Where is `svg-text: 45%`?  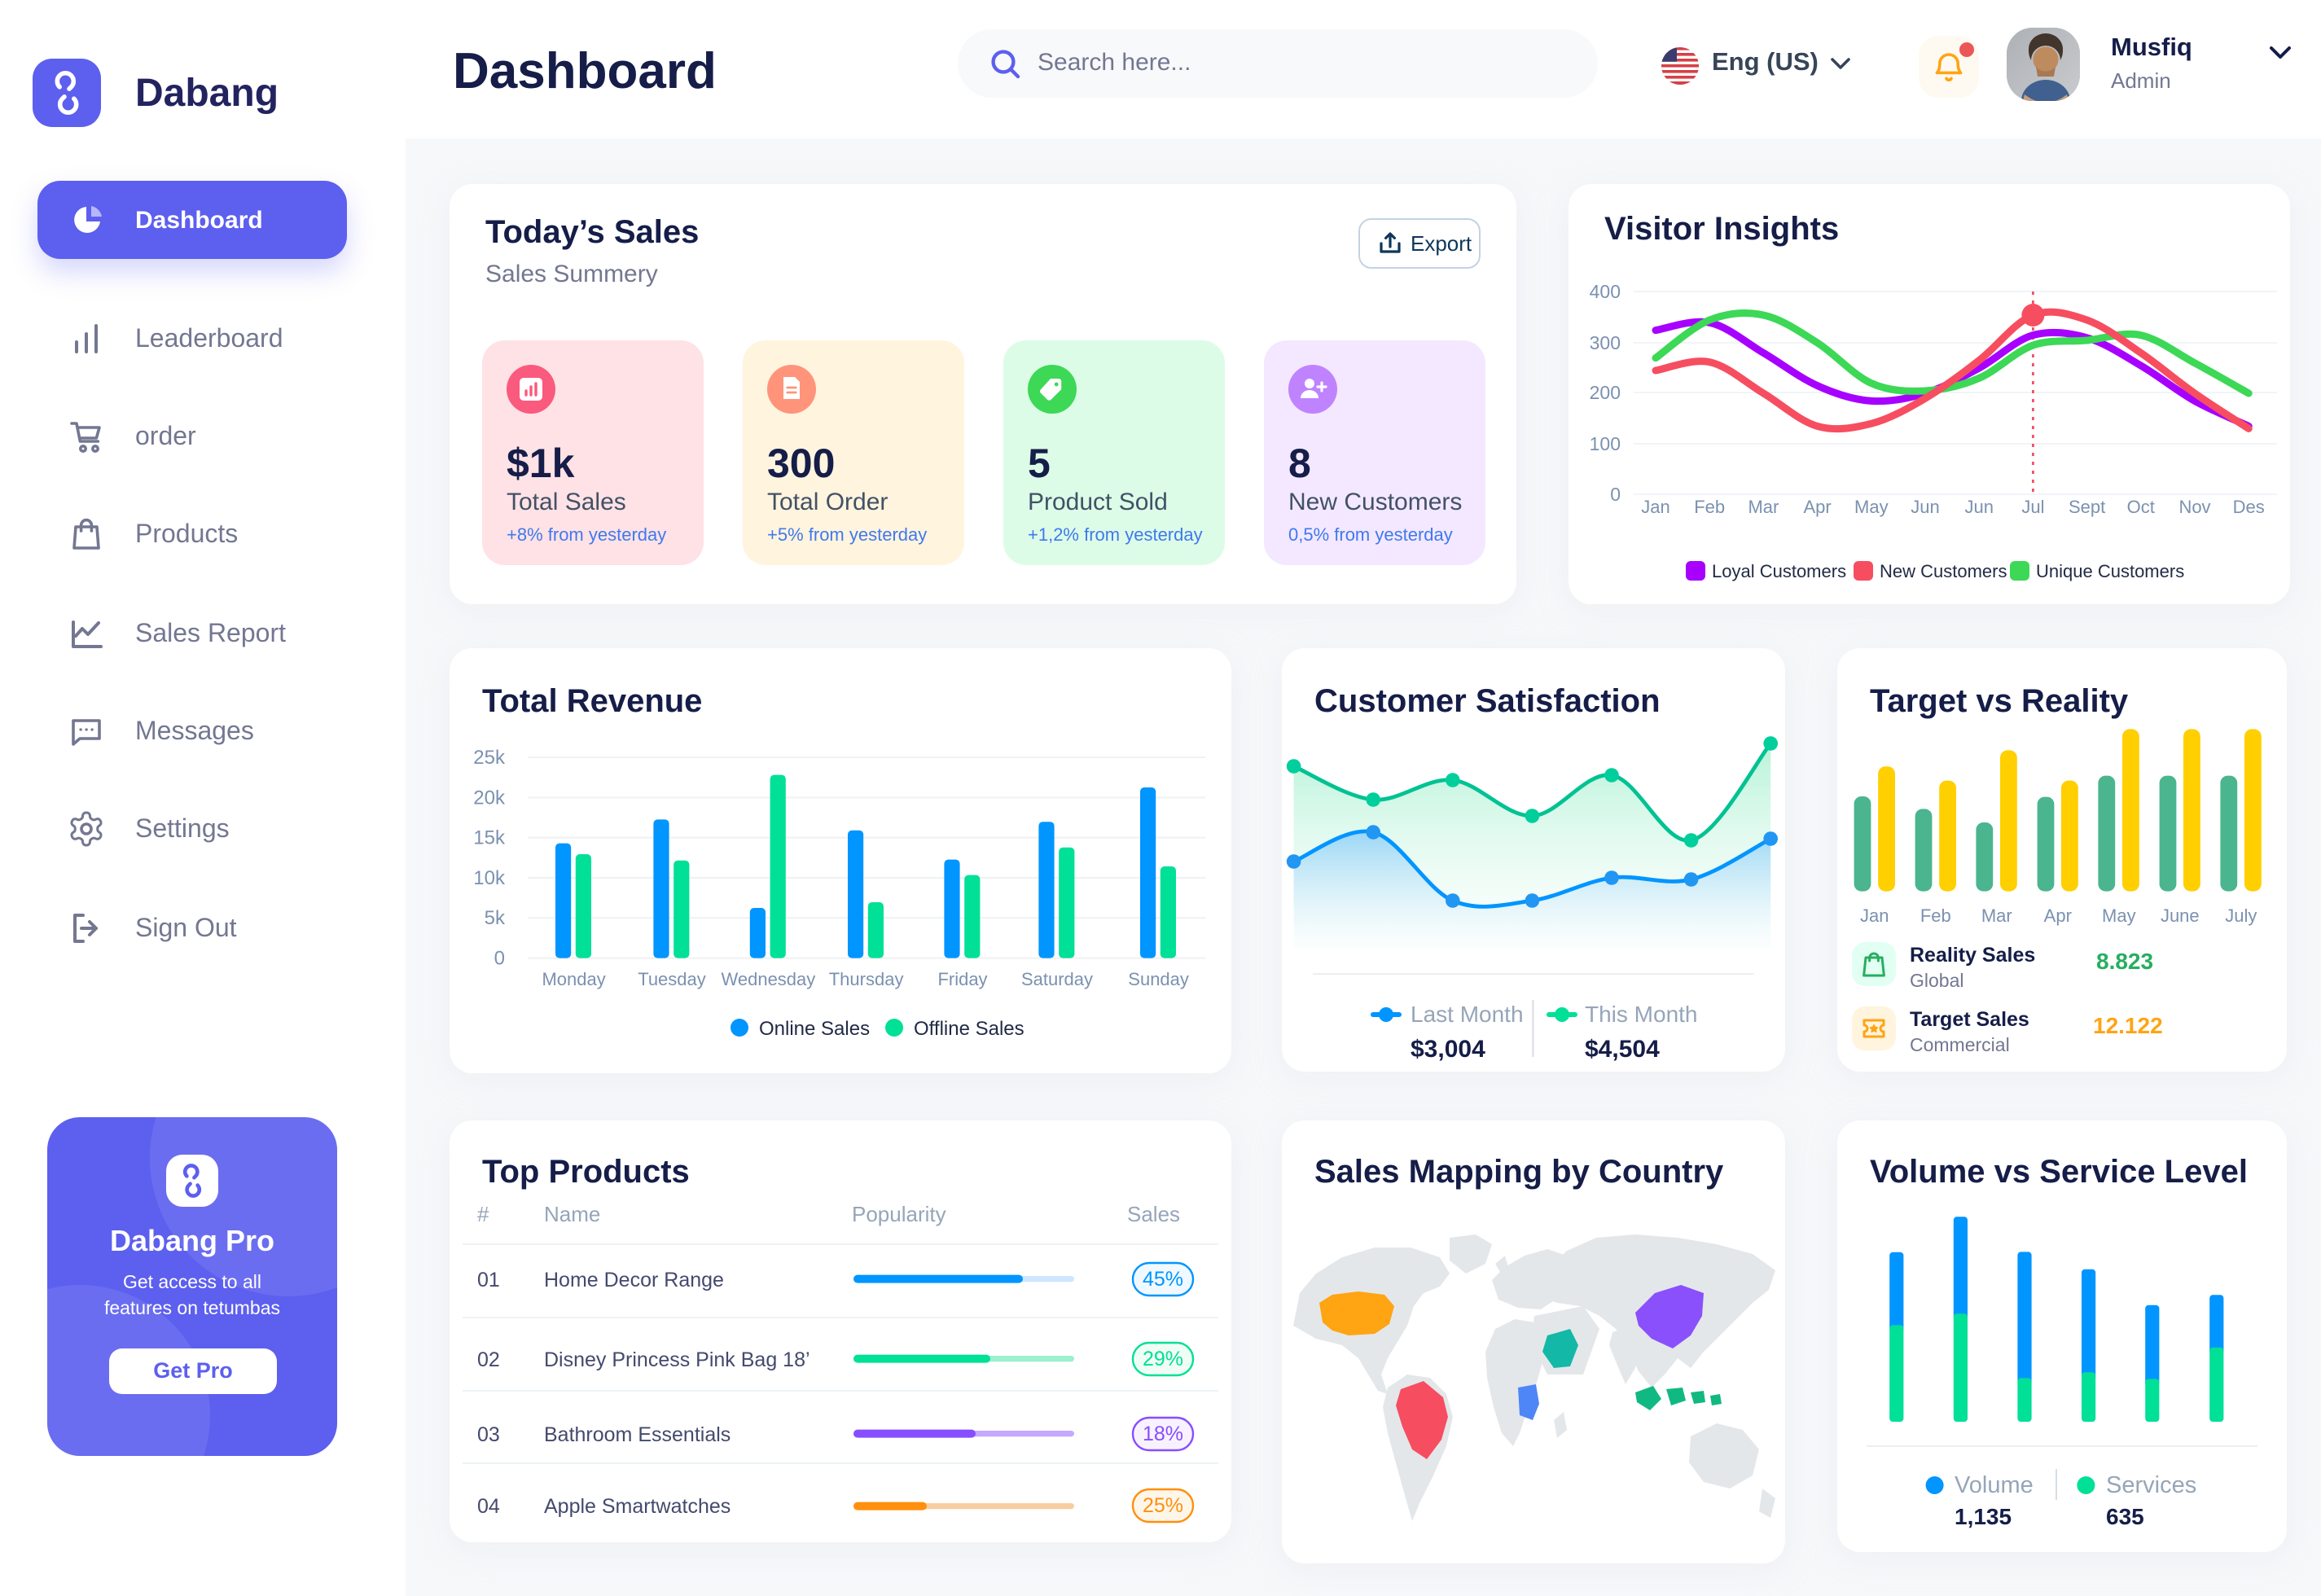 svg-text: 45% is located at coordinates (1163, 1279).